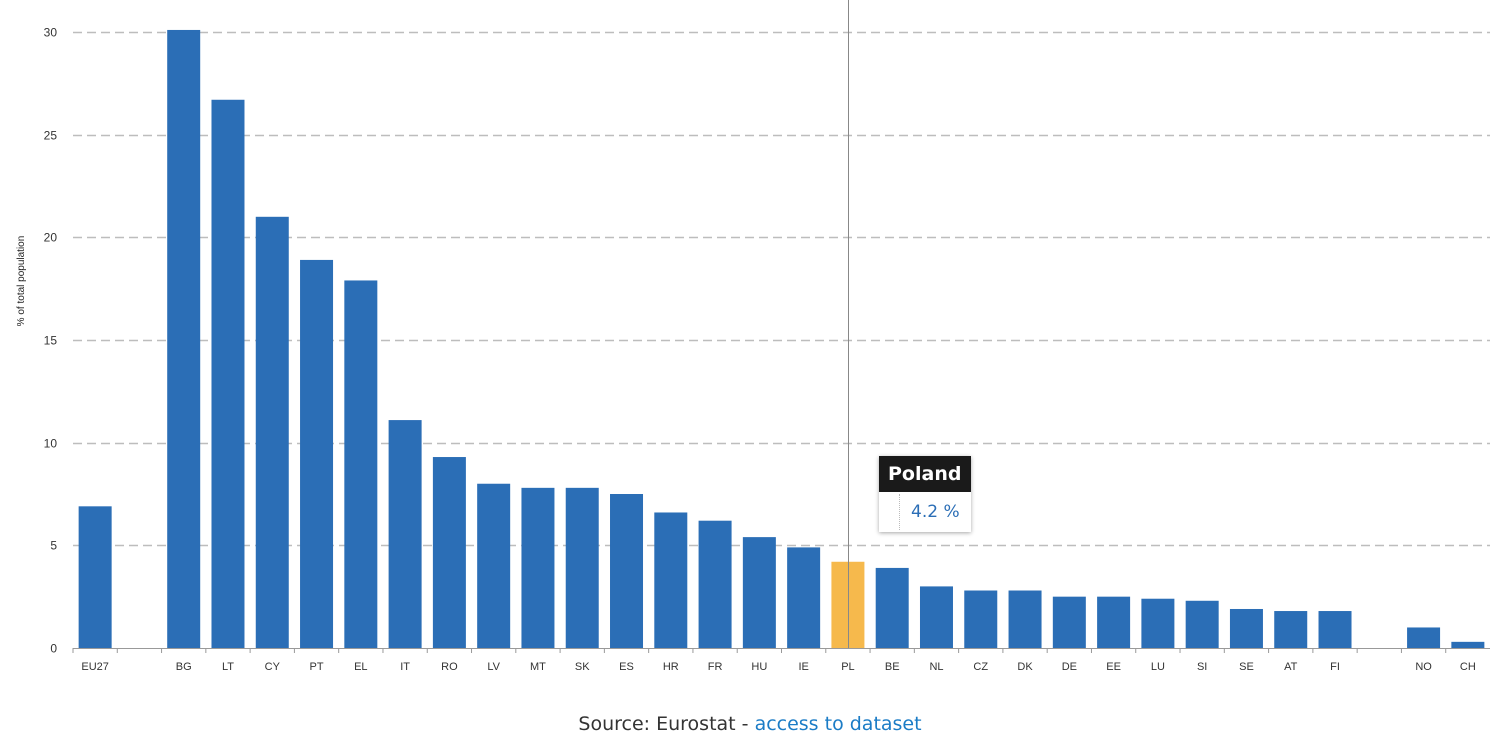  I want to click on source-text: Source: Eurostat -, so click(666, 724).